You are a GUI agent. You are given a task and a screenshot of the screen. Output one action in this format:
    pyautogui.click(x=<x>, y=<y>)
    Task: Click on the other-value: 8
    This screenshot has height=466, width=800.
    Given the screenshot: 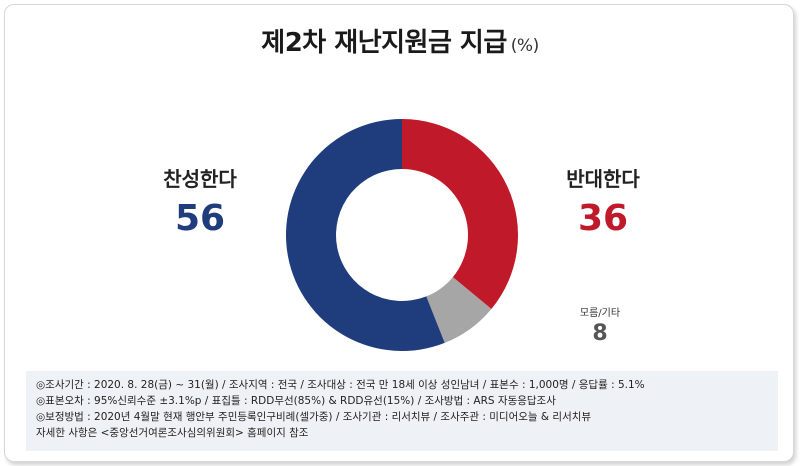 What is the action you would take?
    pyautogui.click(x=600, y=333)
    